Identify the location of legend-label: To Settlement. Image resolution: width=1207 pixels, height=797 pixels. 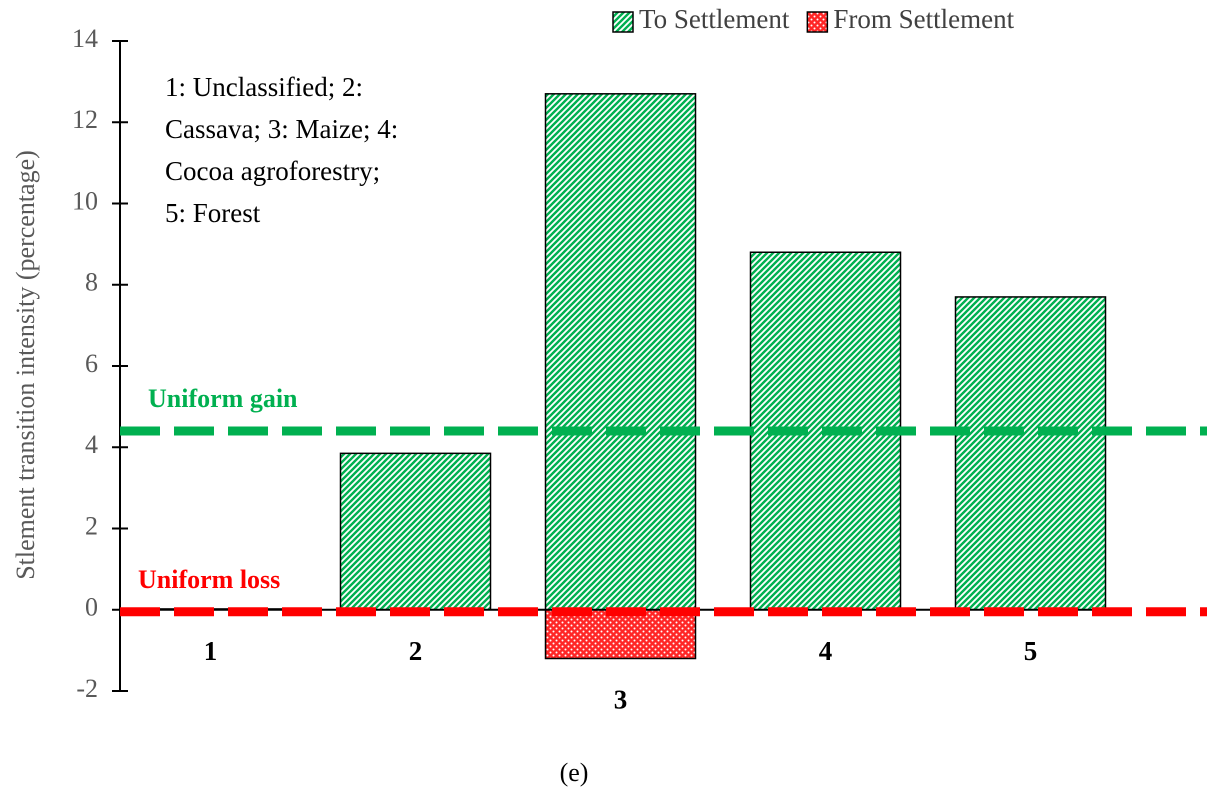
(714, 19).